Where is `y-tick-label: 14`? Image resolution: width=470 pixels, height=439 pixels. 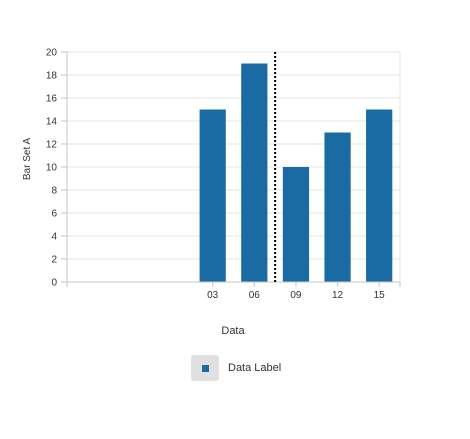
y-tick-label: 14 is located at coordinates (52, 122).